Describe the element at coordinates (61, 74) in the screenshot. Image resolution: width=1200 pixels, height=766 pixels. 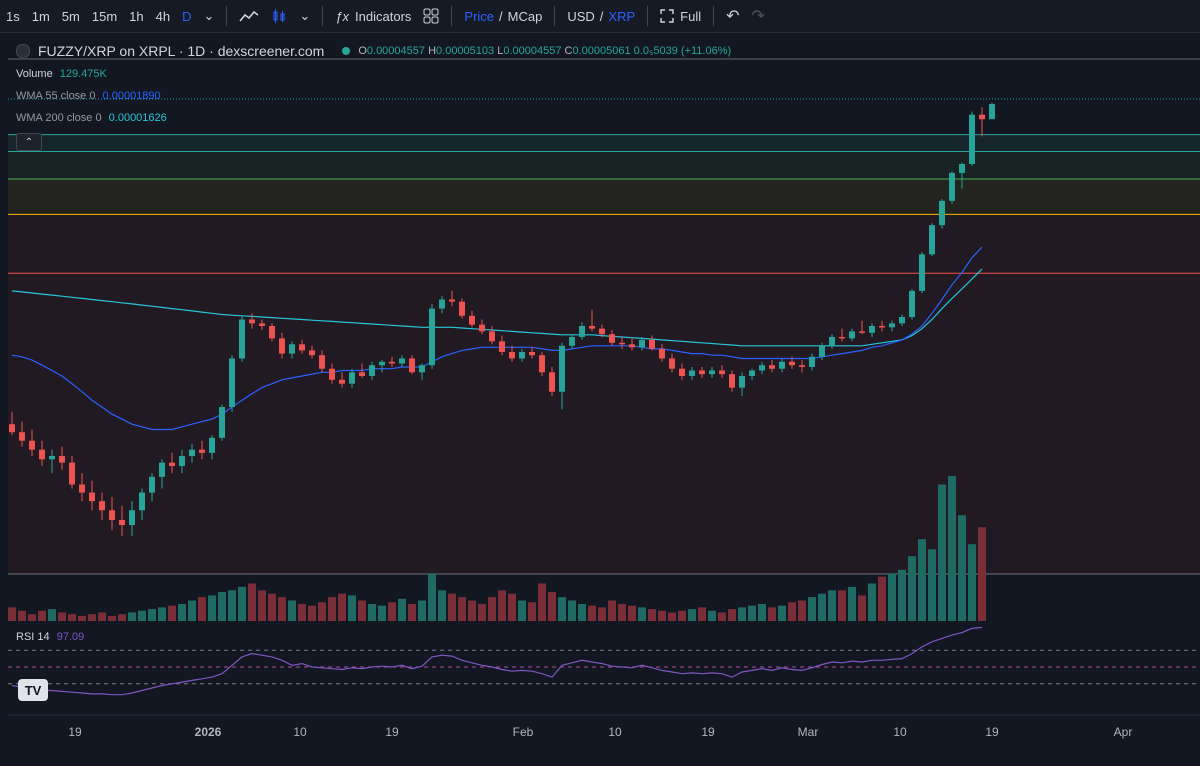
I see `volume-legend: Volume 129.475K` at that location.